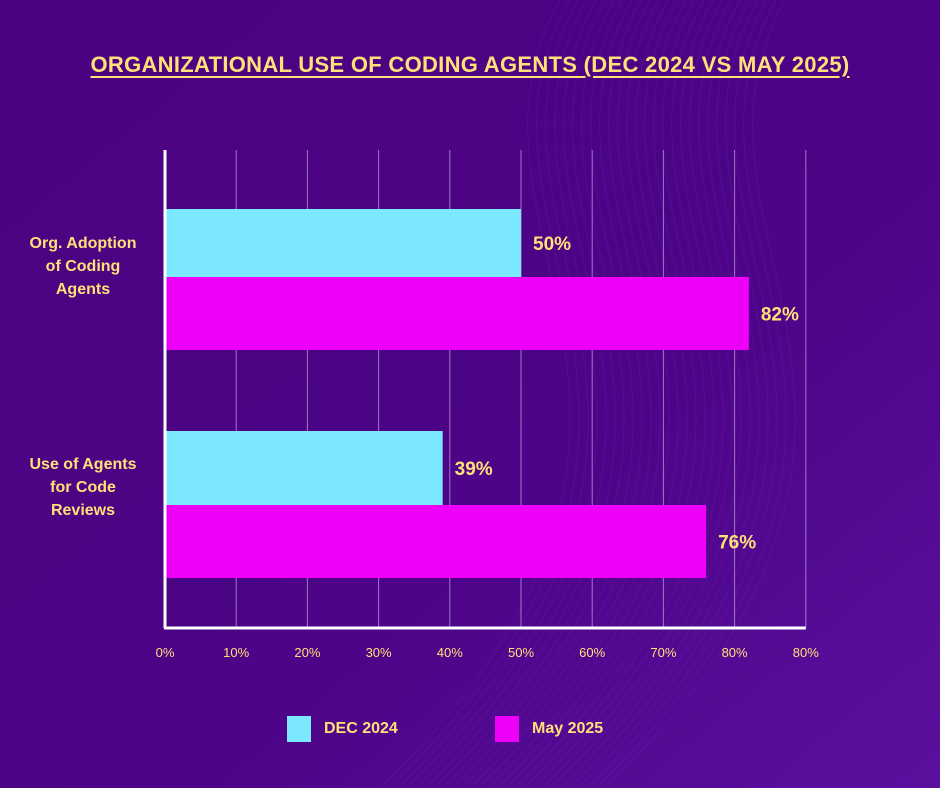  Describe the element at coordinates (236, 652) in the screenshot. I see `x-tick-label: 10%` at that location.